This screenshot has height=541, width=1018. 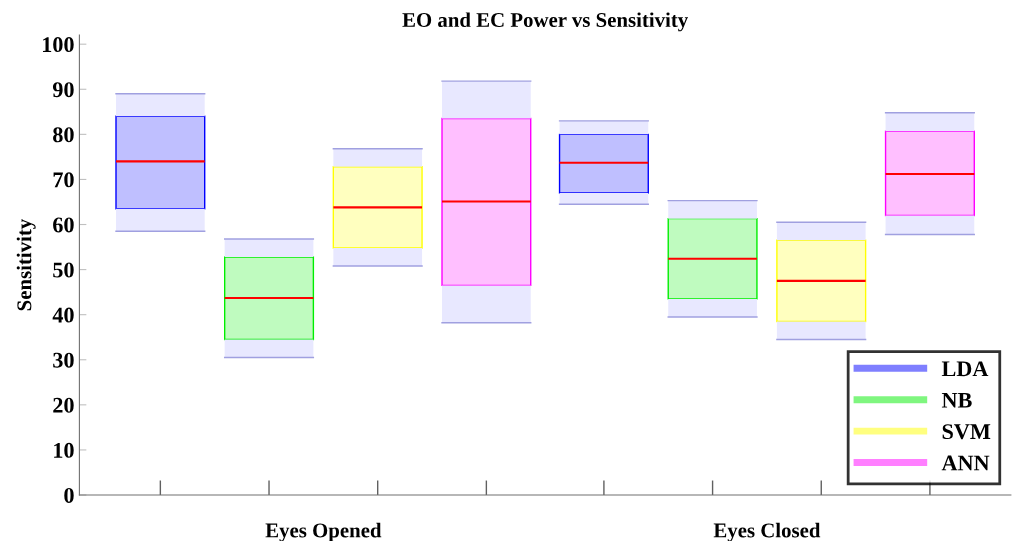 I want to click on y-axis-title: Sensitivity, so click(x=26, y=264).